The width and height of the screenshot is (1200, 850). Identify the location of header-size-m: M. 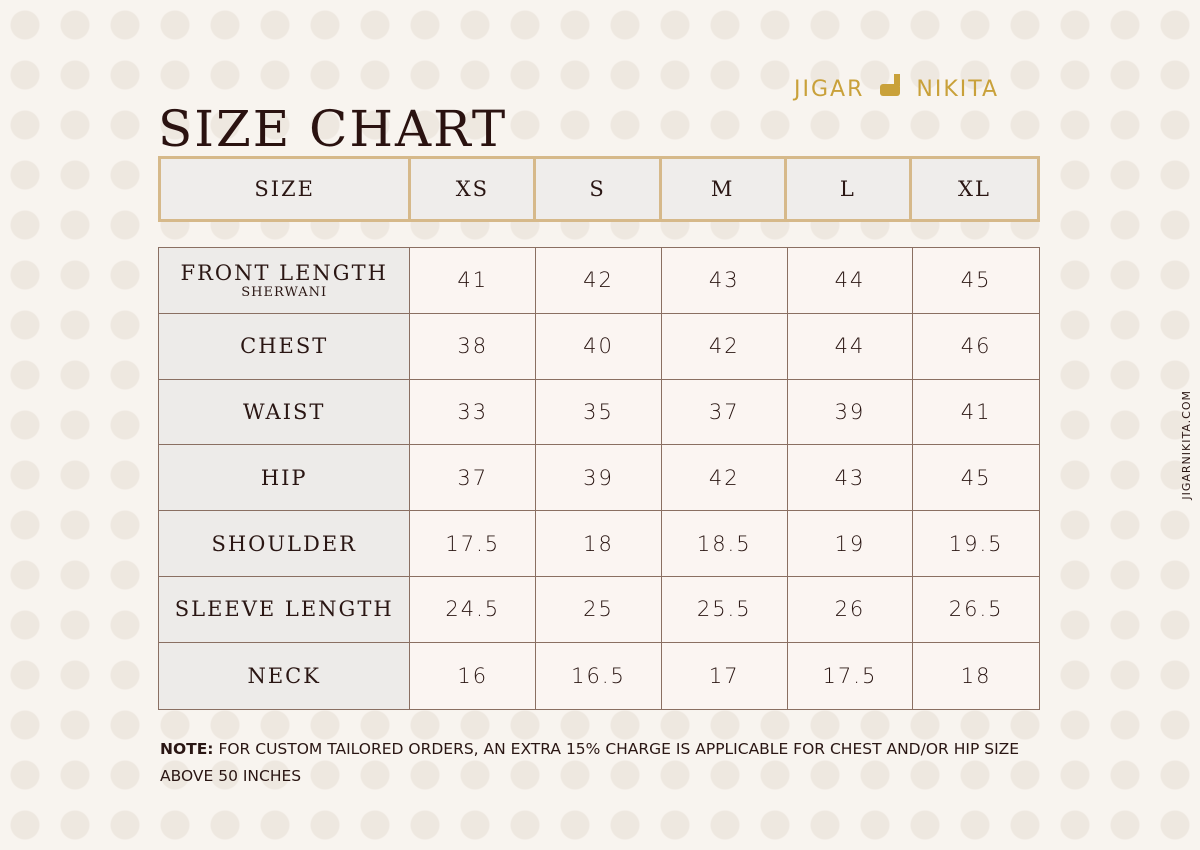
(724, 189).